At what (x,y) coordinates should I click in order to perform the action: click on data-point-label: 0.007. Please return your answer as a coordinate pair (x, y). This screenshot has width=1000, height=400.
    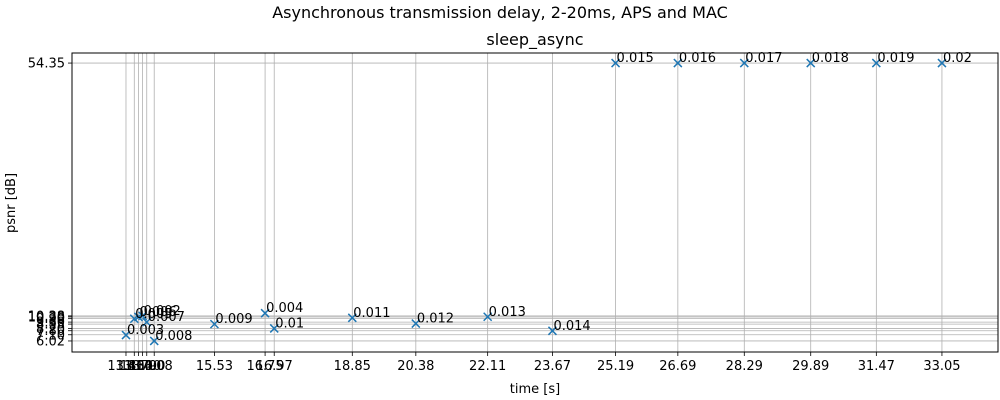
    Looking at the image, I should click on (166, 317).